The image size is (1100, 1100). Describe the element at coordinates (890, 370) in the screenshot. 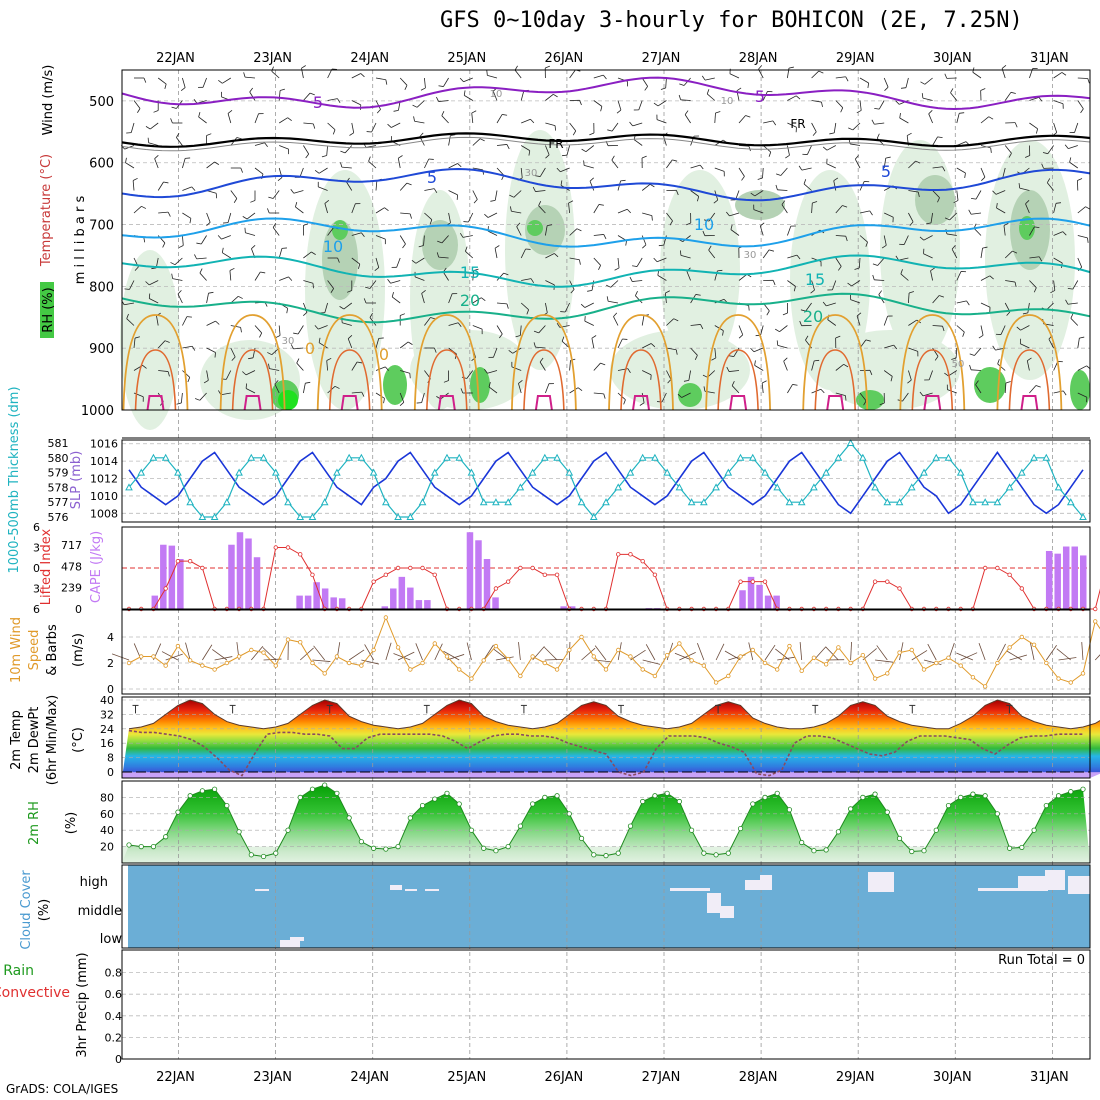

I see `rh-shading-light` at that location.